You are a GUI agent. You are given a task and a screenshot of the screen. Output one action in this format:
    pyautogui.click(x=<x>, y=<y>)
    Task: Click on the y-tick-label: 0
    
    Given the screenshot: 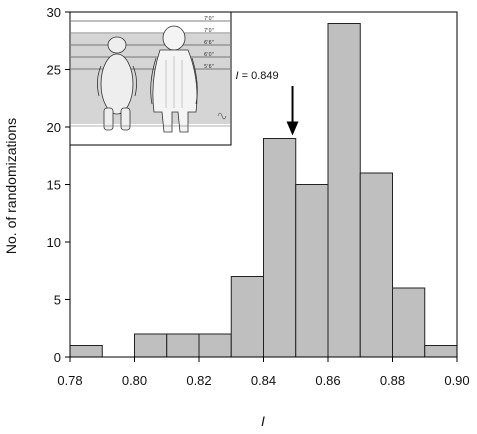 What is the action you would take?
    pyautogui.click(x=57, y=357)
    